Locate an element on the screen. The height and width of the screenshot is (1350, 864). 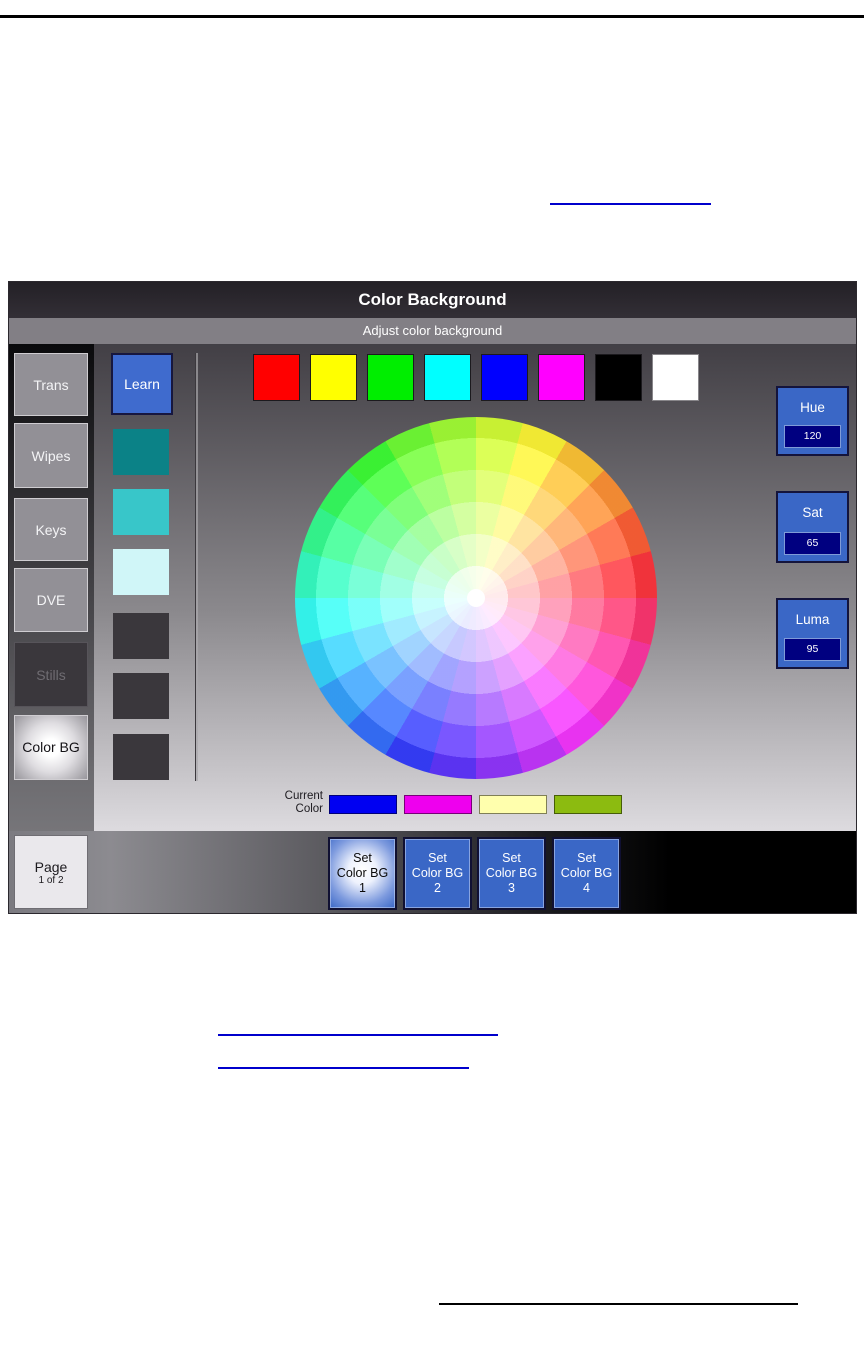
hue-label: Hue is located at coordinates (812, 407).